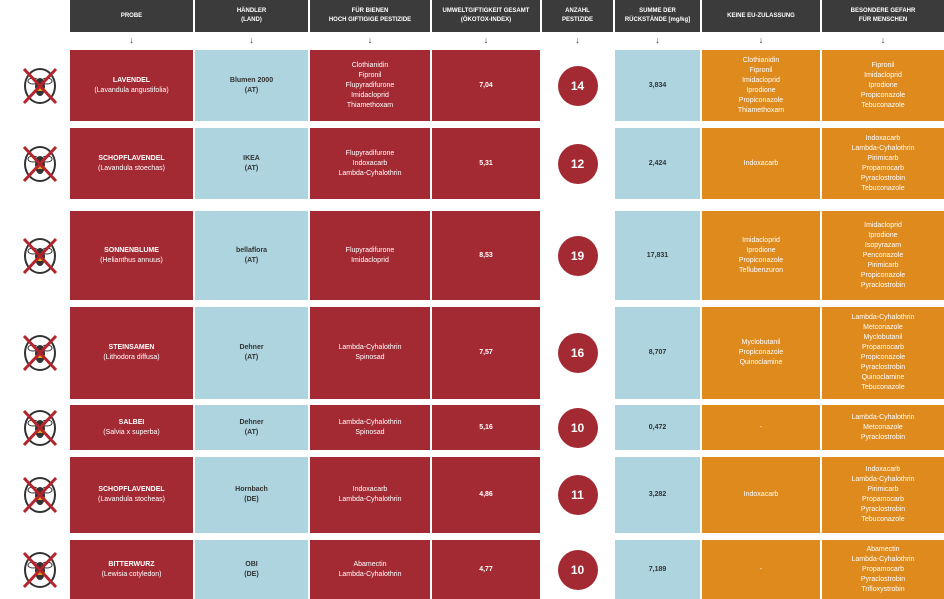  Describe the element at coordinates (131, 564) in the screenshot. I see `sample-name: BITTERWURZ` at that location.